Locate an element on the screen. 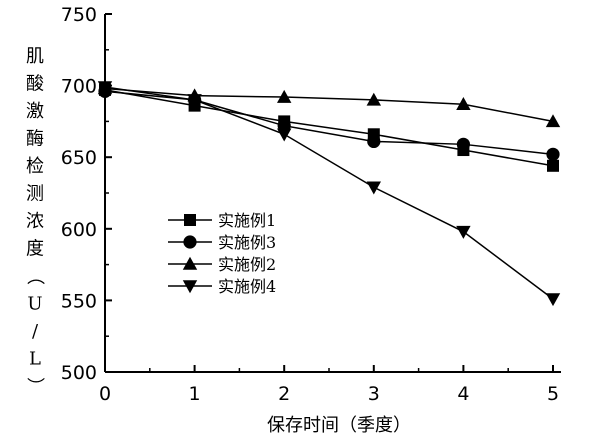  series is located at coordinates (329, 104).